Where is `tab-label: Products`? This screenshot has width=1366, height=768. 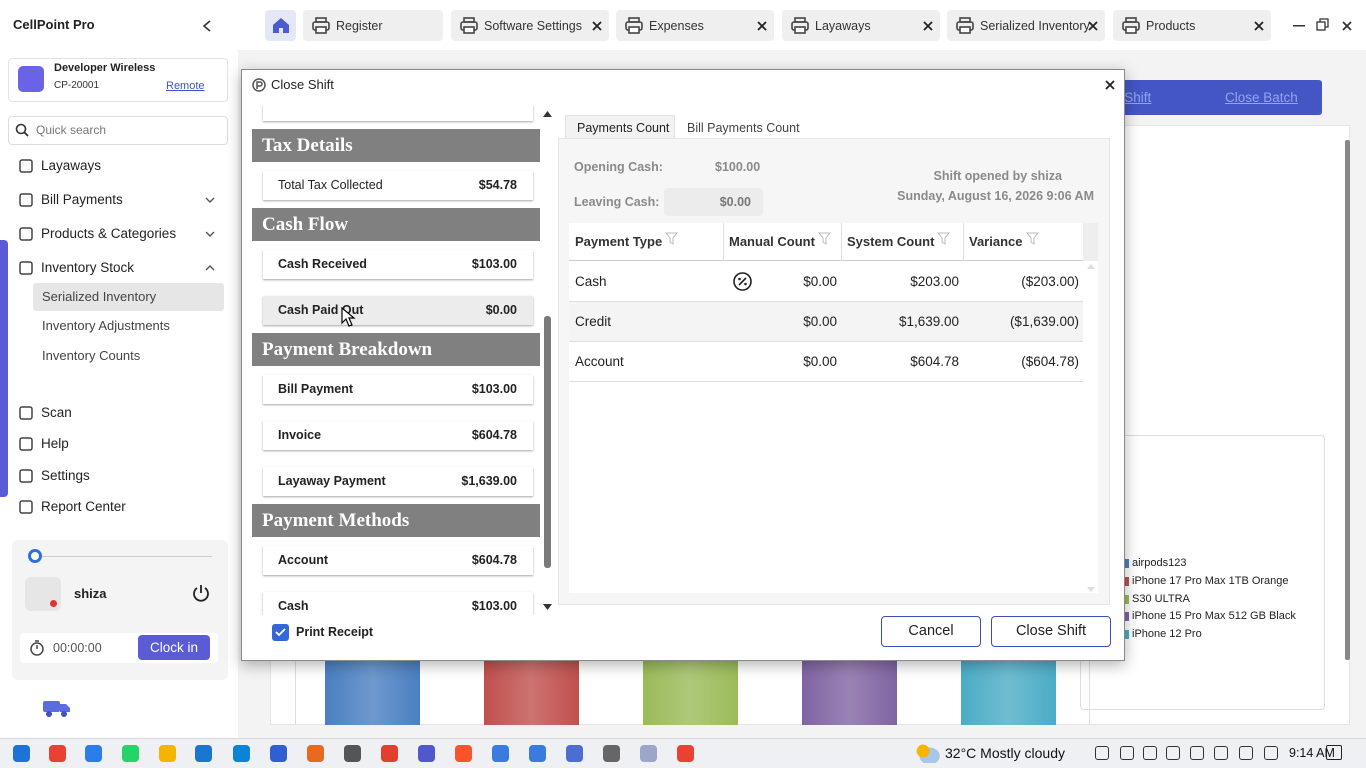
tab-label: Products is located at coordinates (1171, 26).